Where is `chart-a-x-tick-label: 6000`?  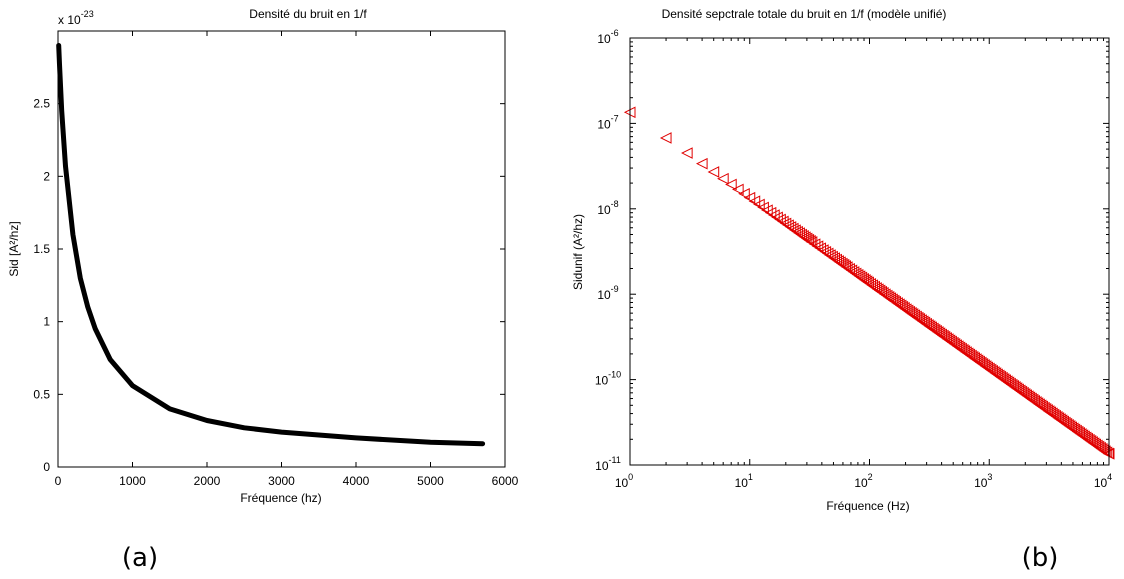
chart-a-x-tick-label: 6000 is located at coordinates (505, 481).